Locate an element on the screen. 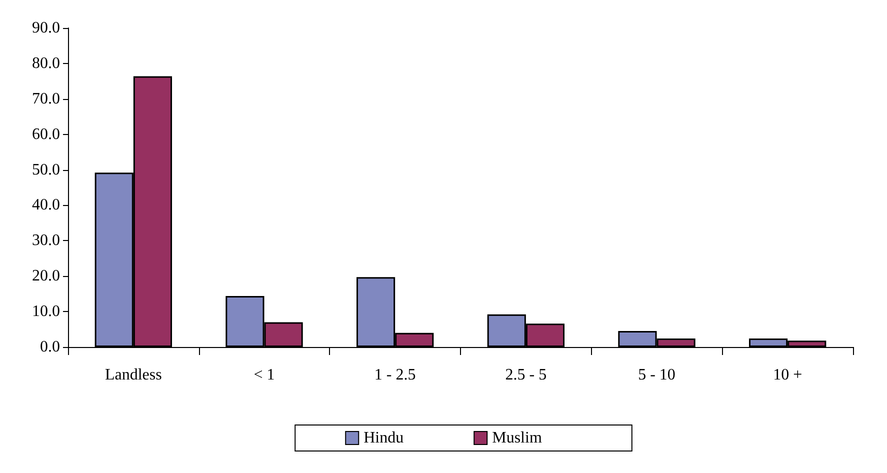  y-tick-label: 90.0 is located at coordinates (46, 28).